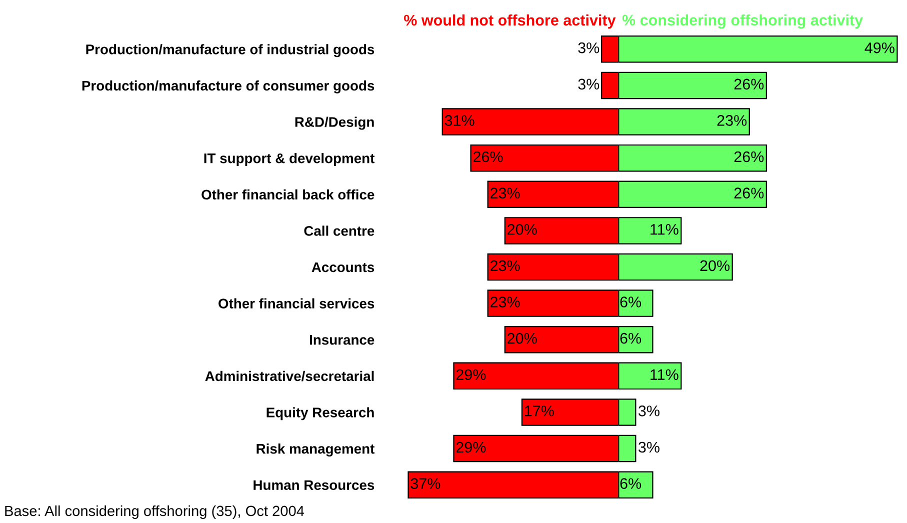 The height and width of the screenshot is (523, 907). What do you see at coordinates (320, 413) in the screenshot?
I see `y-tick-label: Equity Research` at bounding box center [320, 413].